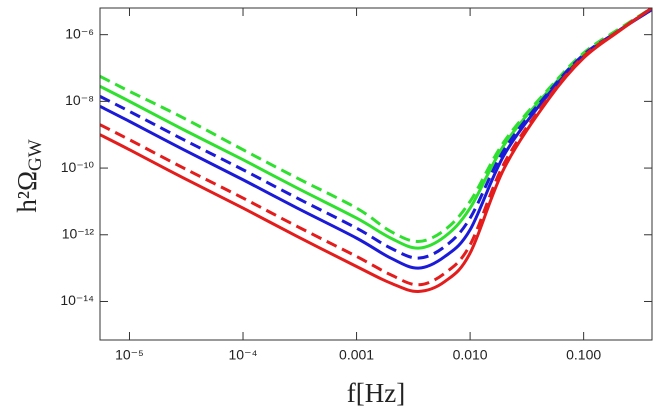  Describe the element at coordinates (583, 355) in the screenshot. I see `x-tick-label: 0.100` at that location.